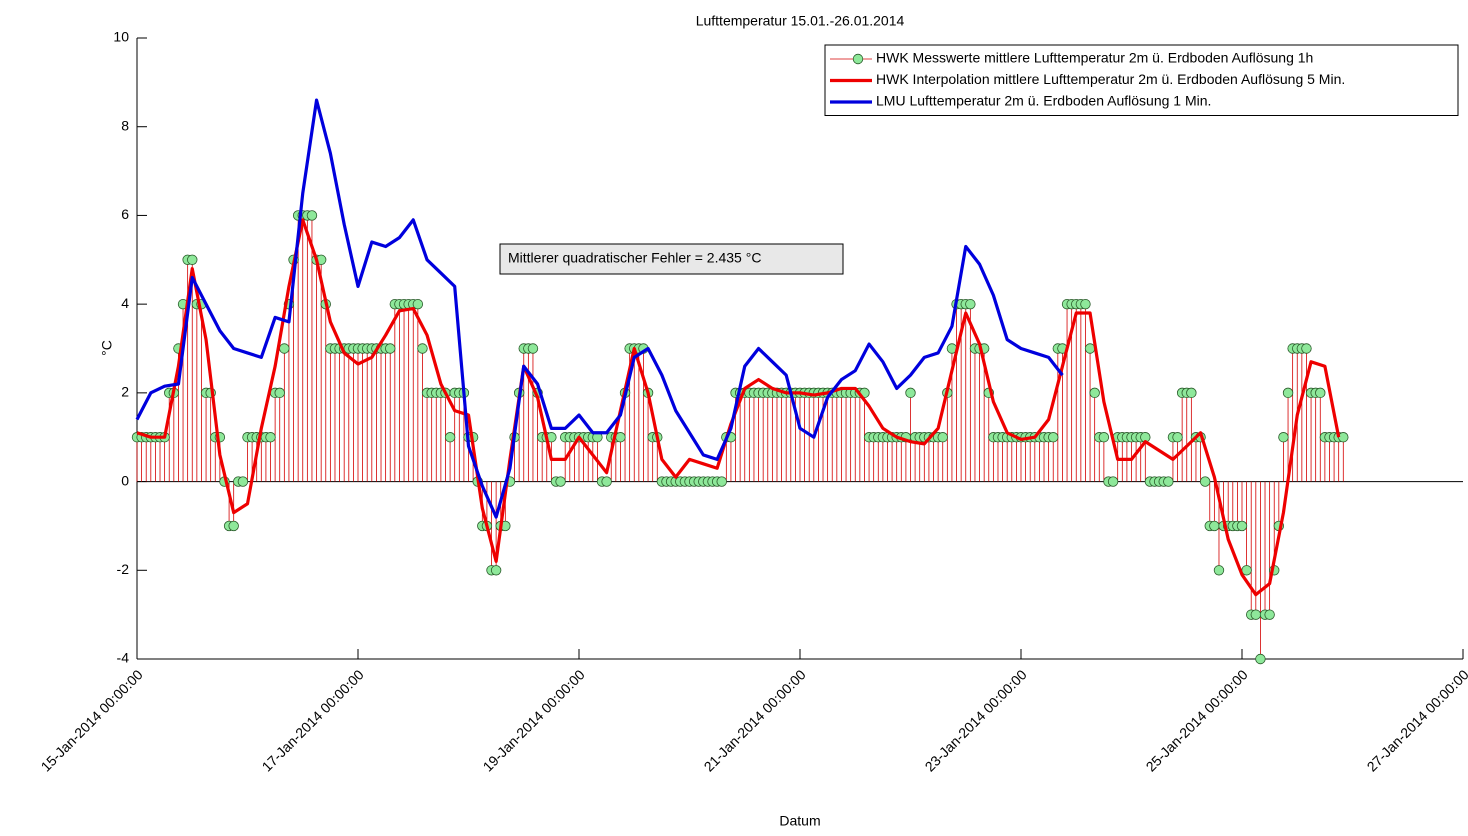 Image resolution: width=1468 pixels, height=836 pixels. Describe the element at coordinates (125, 214) in the screenshot. I see `y-tick-label: 6` at that location.